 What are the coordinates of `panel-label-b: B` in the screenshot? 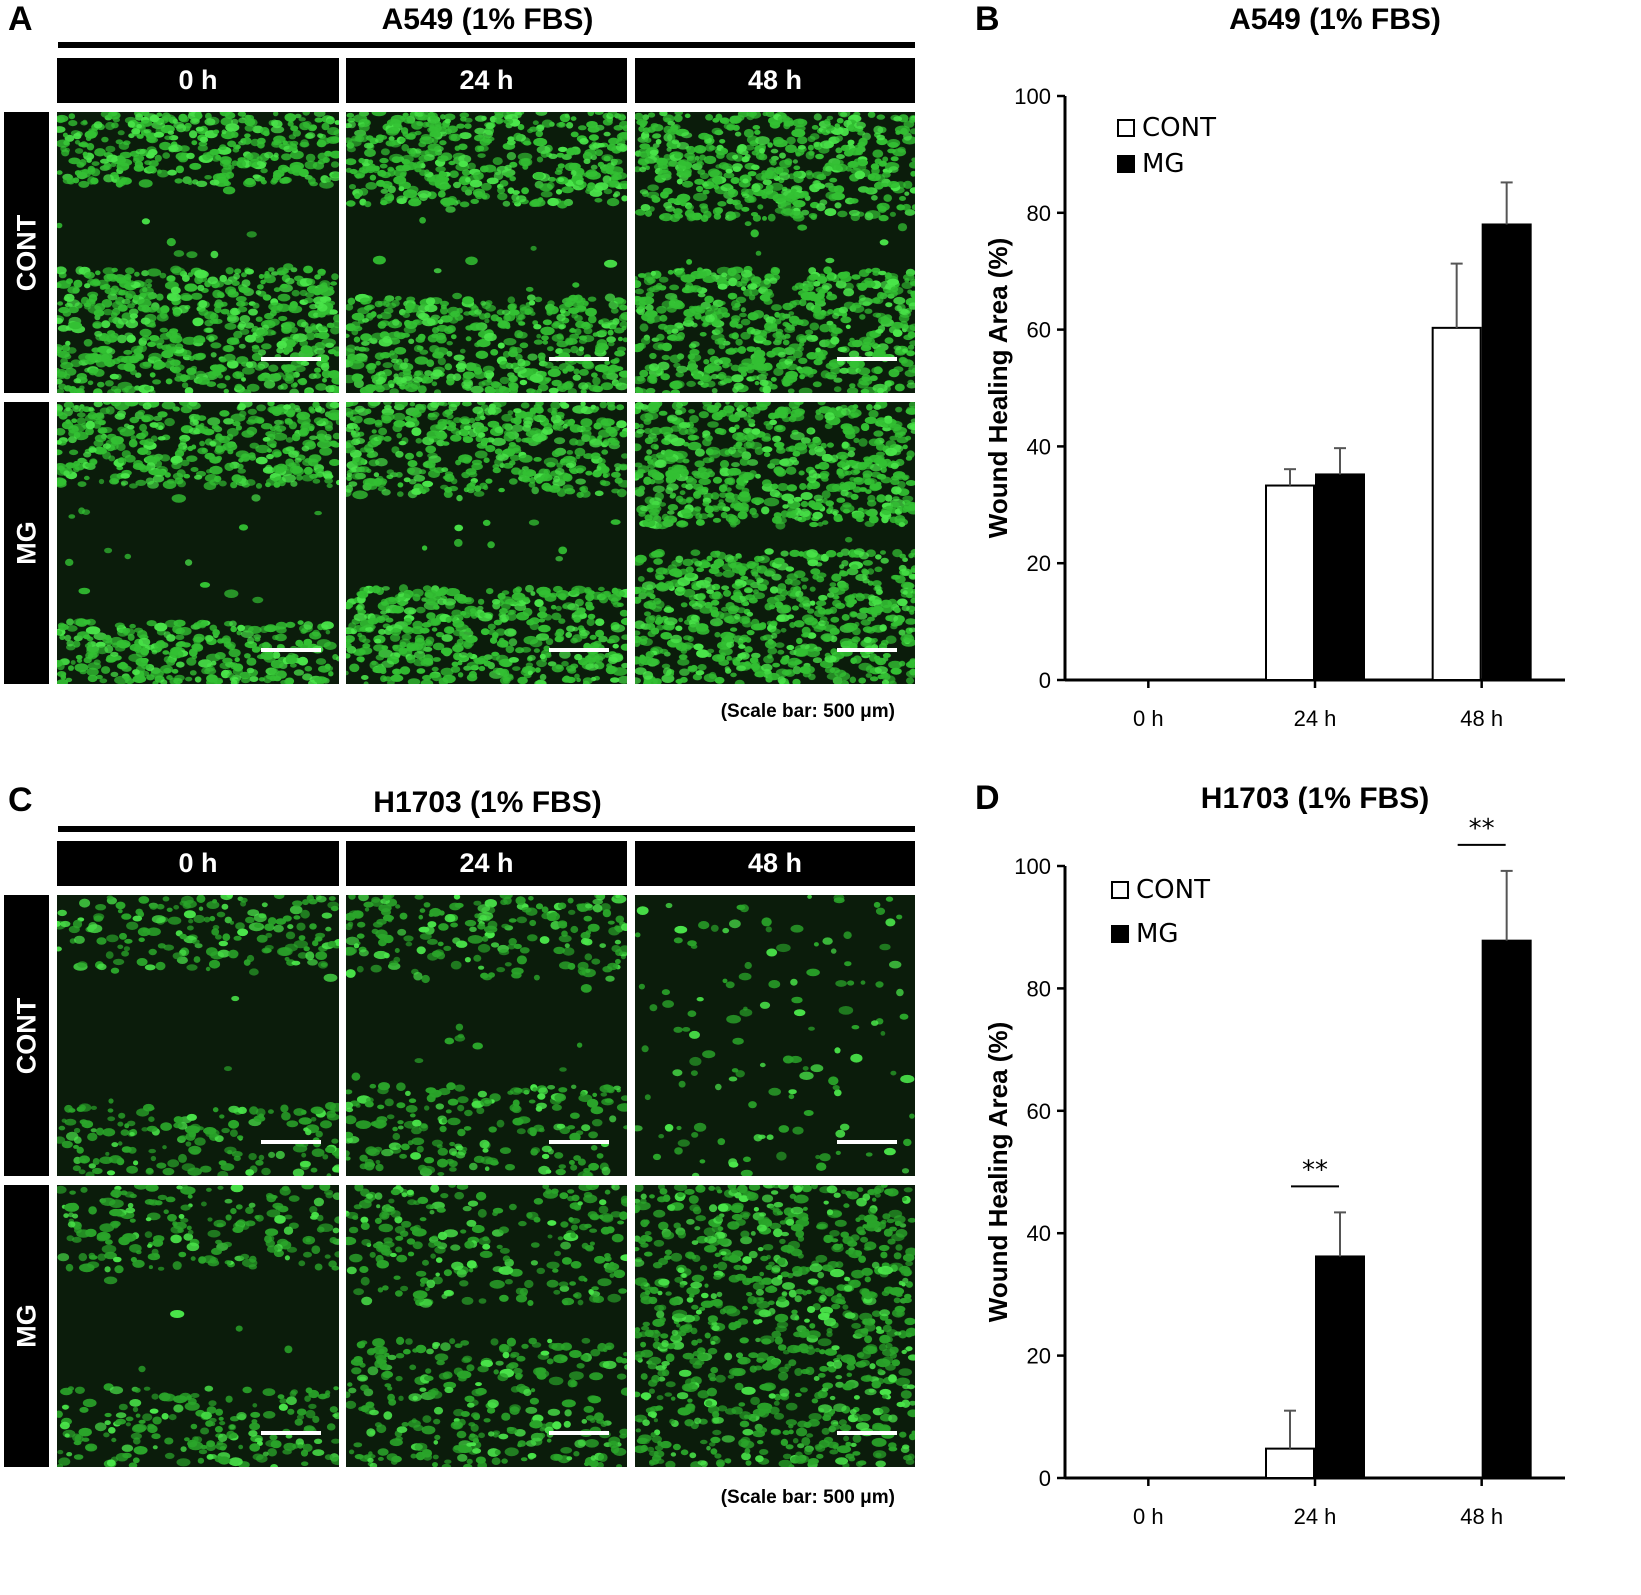 It's located at (987, 19).